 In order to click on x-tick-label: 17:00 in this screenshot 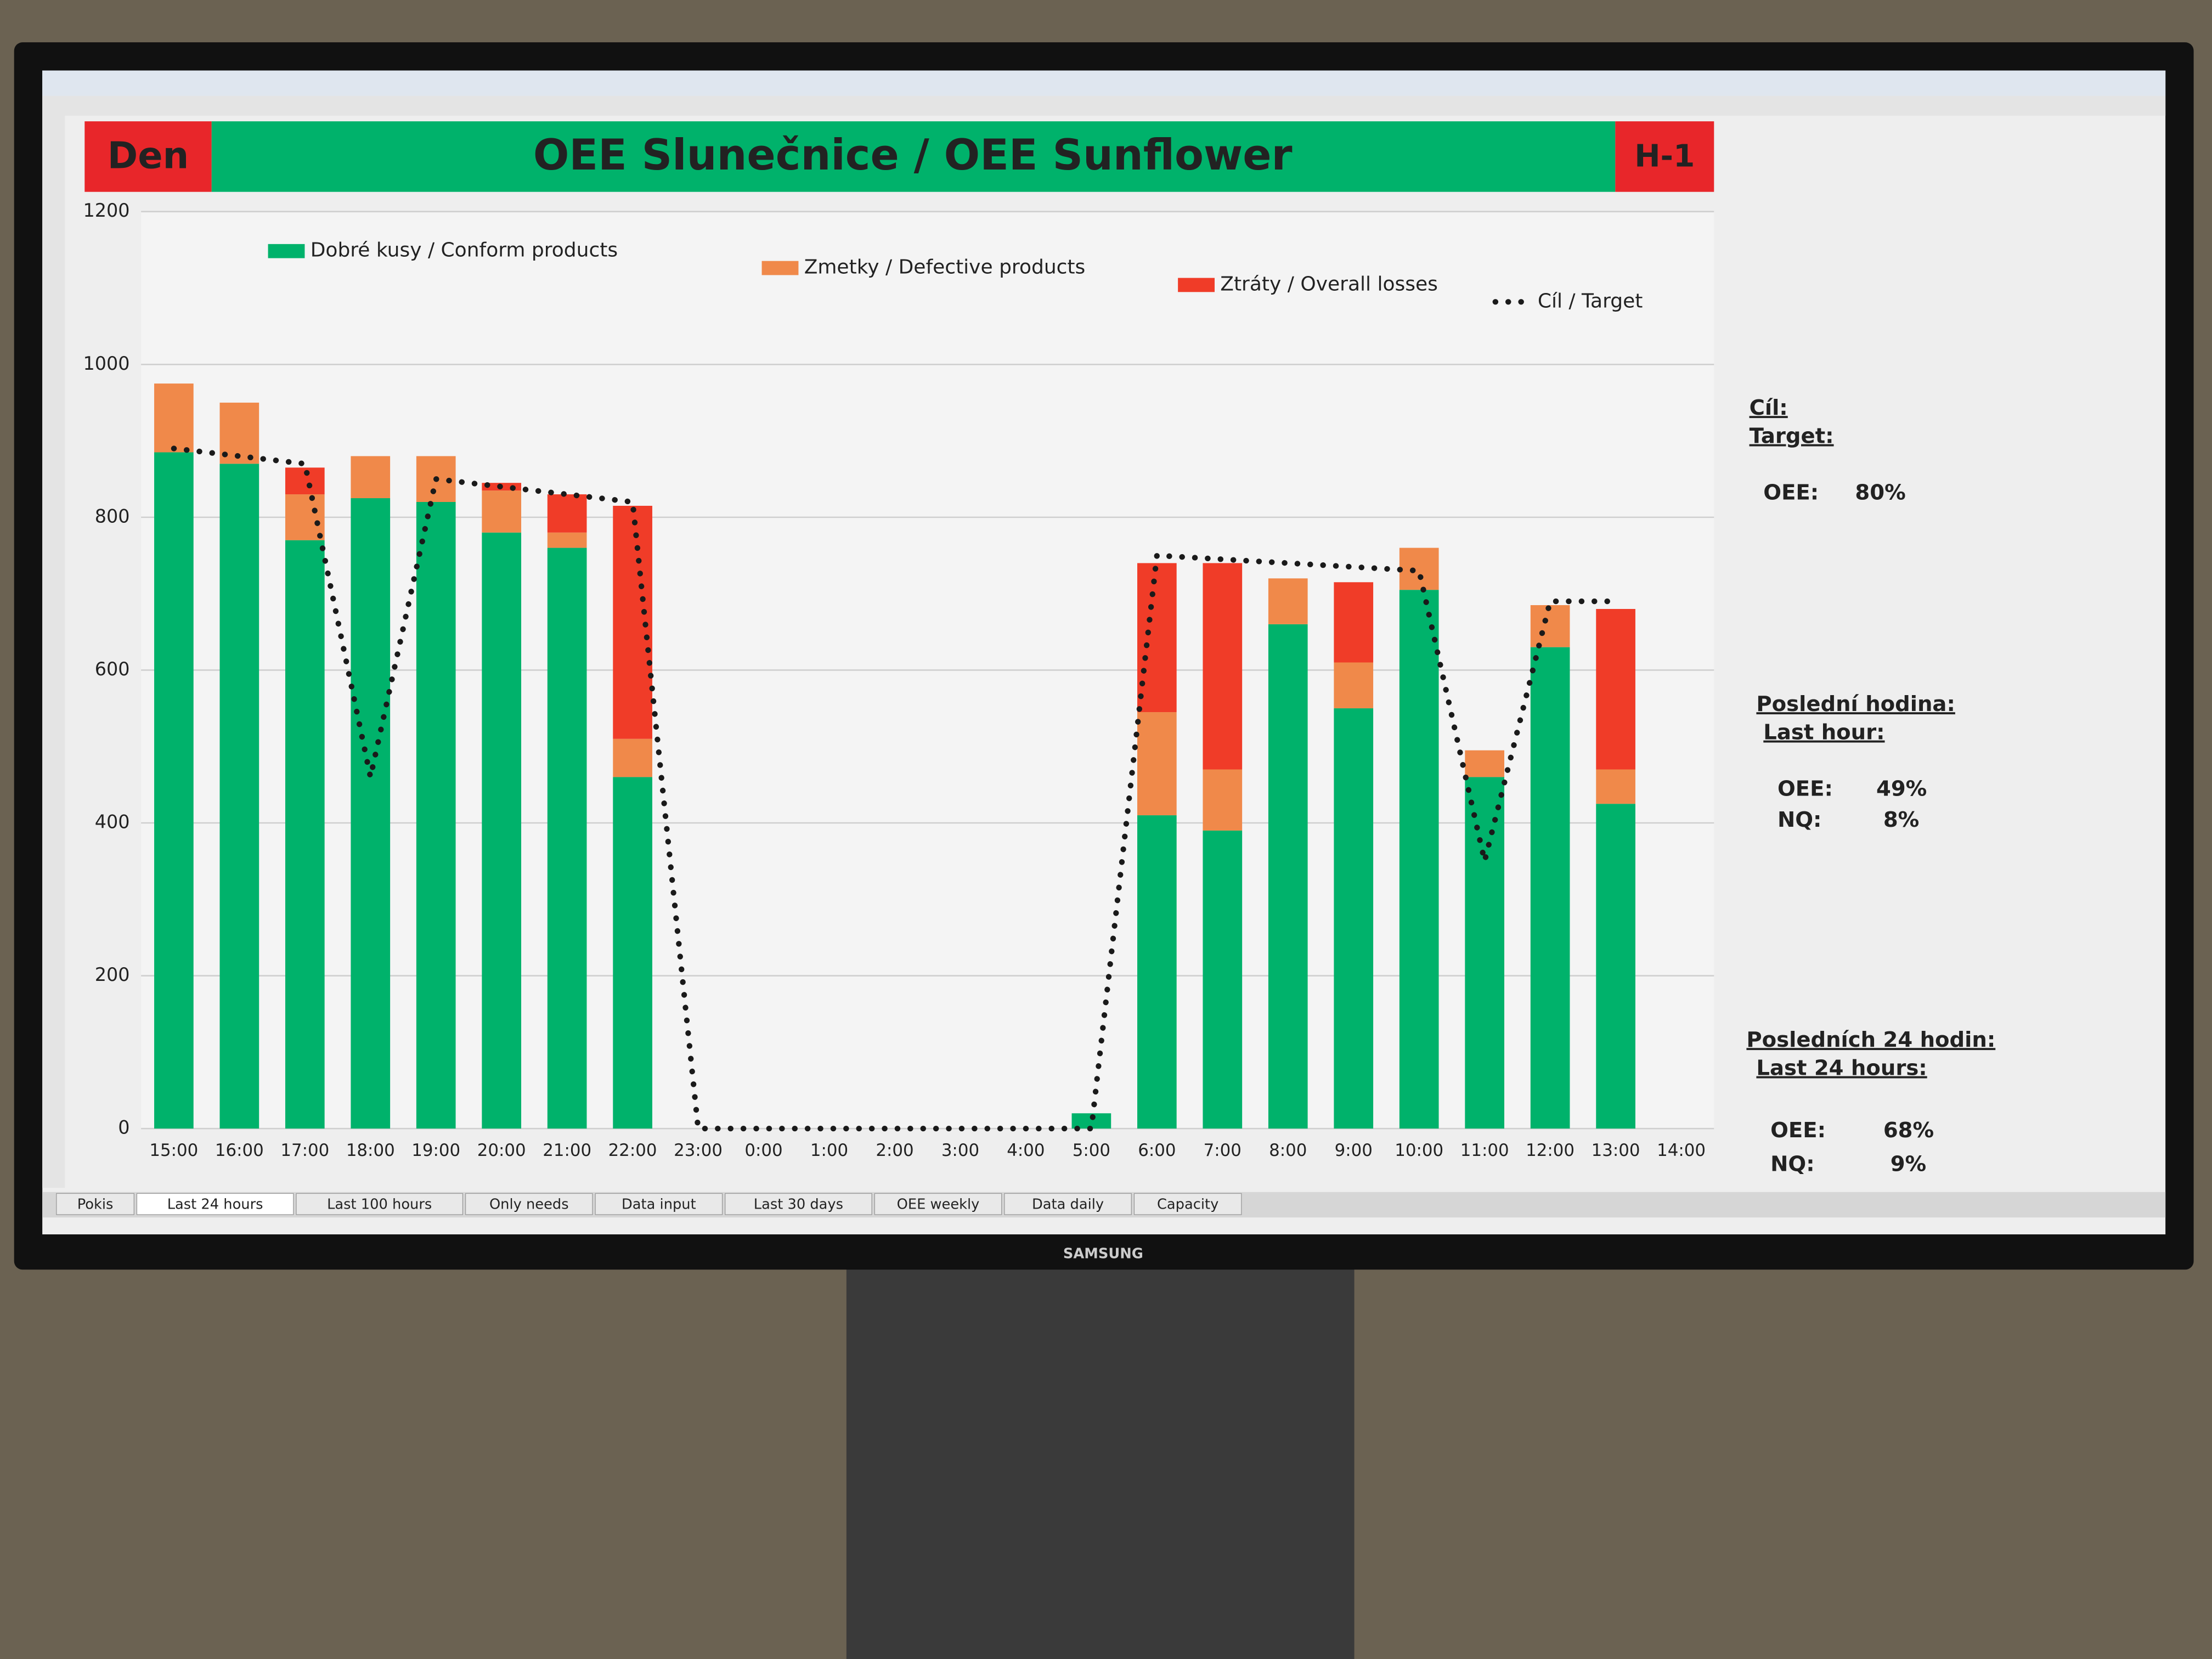, I will do `click(304, 1150)`.